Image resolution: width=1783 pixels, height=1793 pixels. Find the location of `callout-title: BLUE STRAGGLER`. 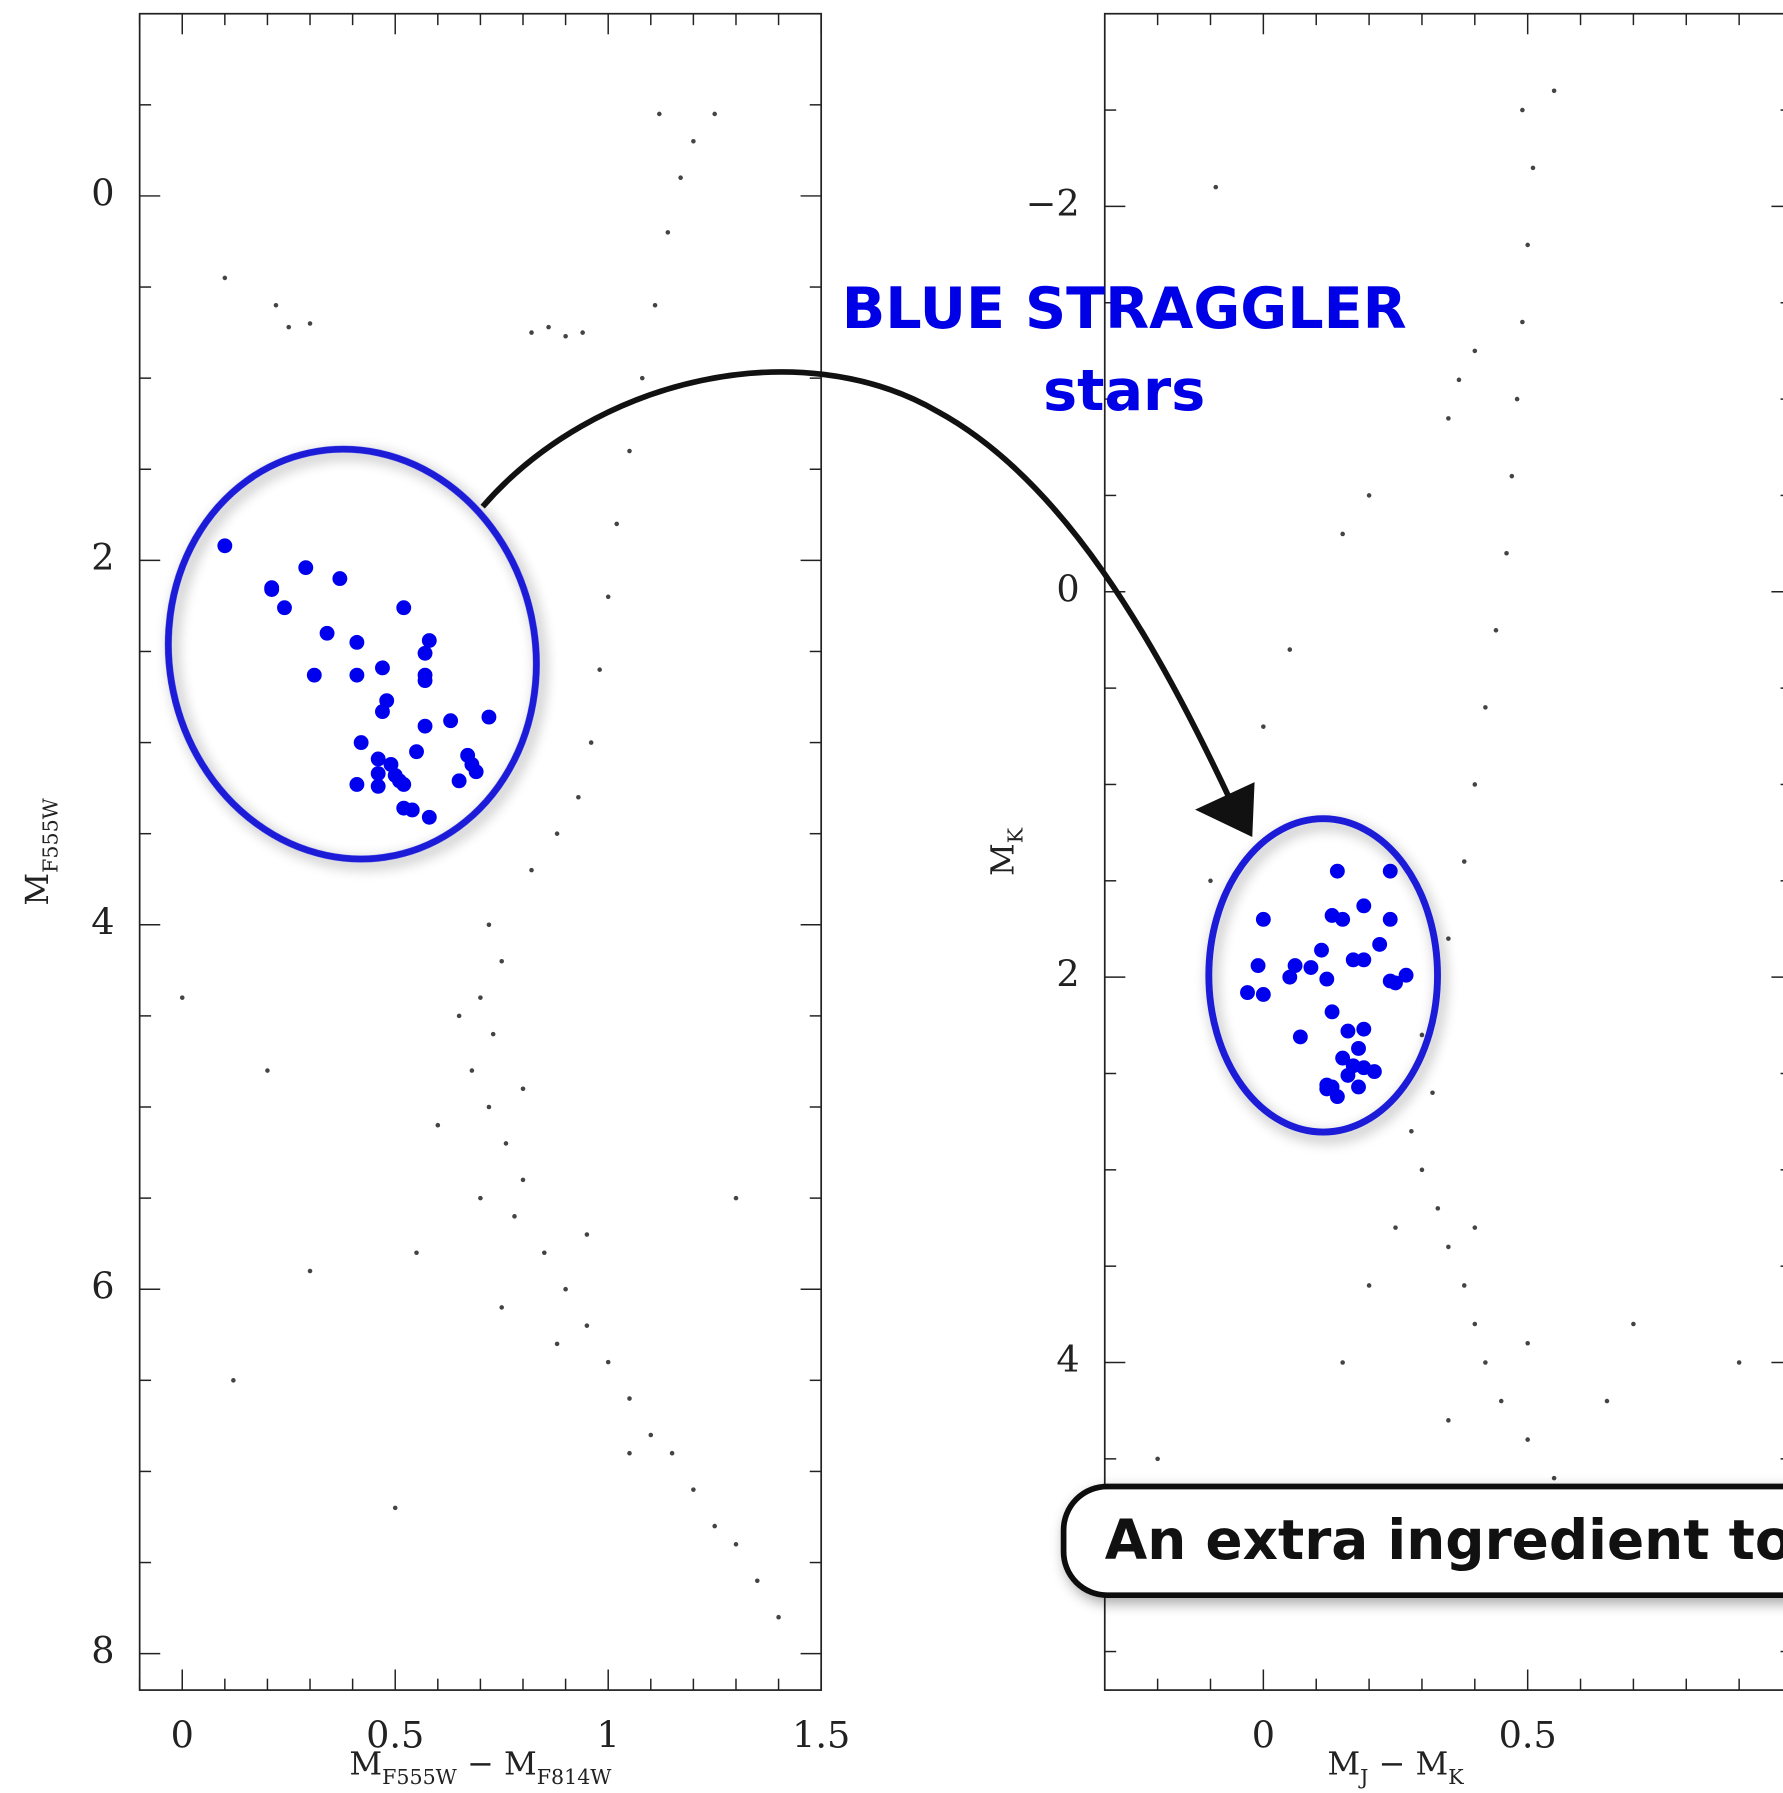

callout-title: BLUE STRAGGLER is located at coordinates (1124, 309).